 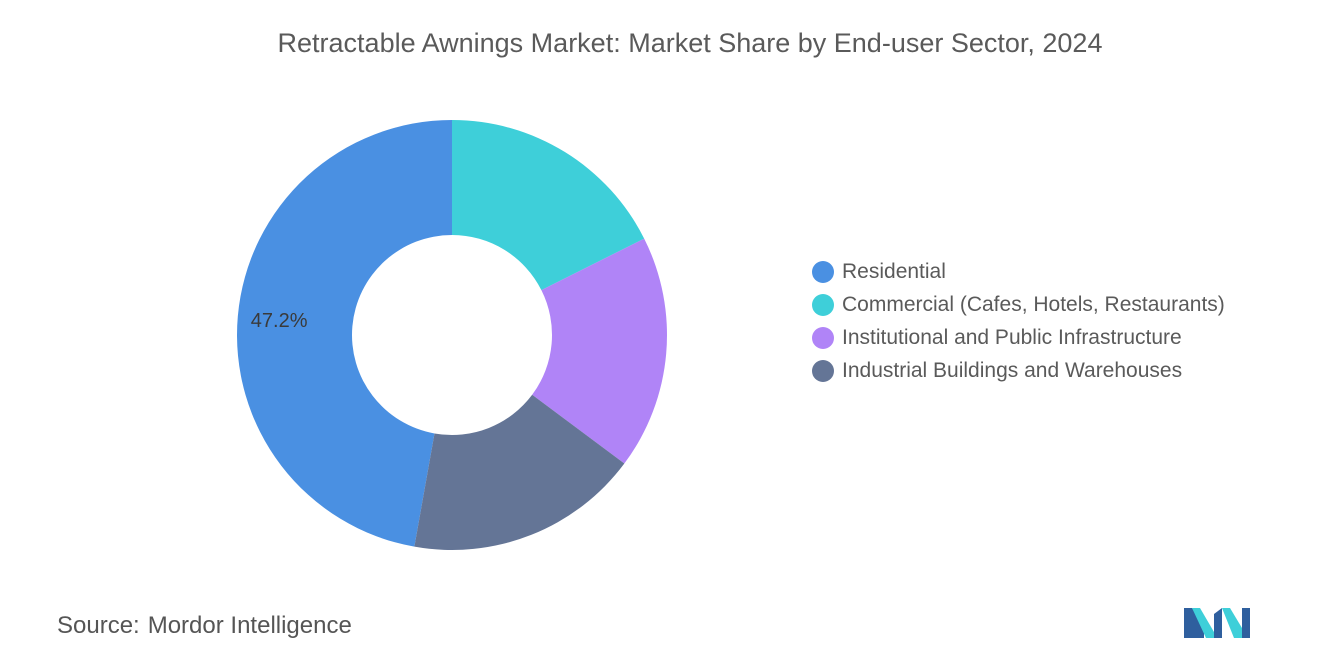 What do you see at coordinates (823, 337) in the screenshot?
I see `legend-swatch-institutional` at bounding box center [823, 337].